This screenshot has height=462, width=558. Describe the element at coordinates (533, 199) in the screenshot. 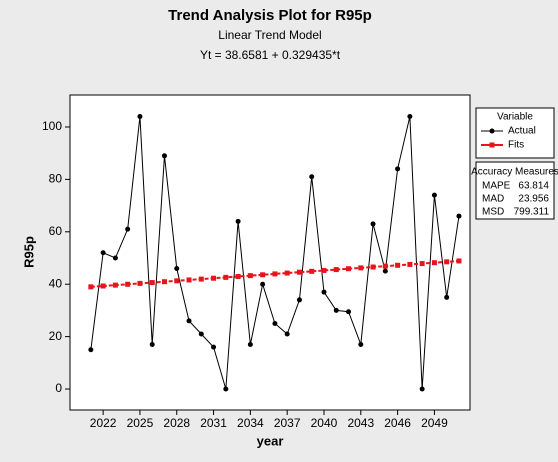

I see `accuracy-value: 23.956` at that location.